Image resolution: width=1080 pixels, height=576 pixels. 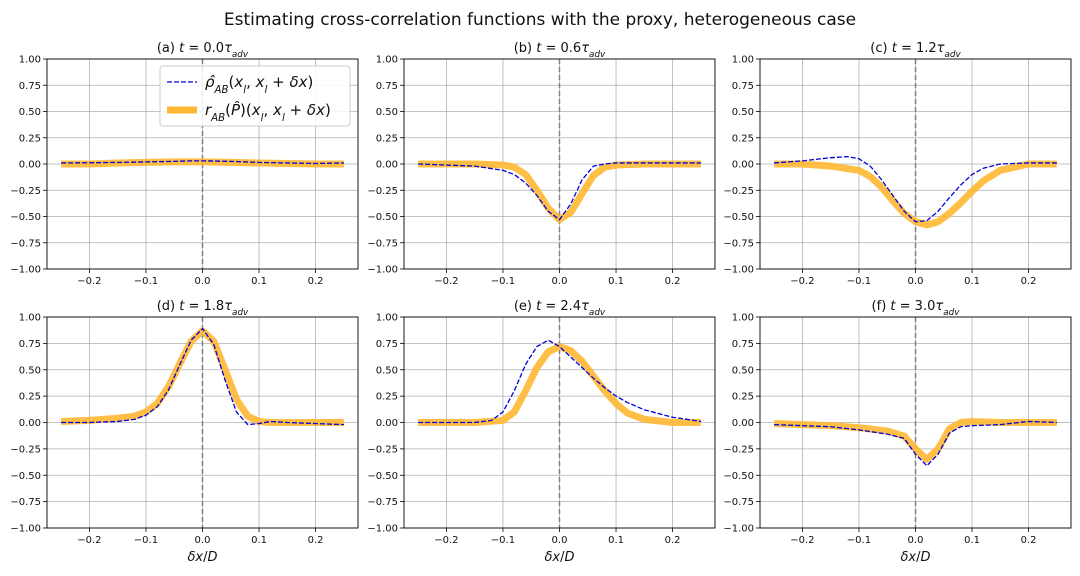 What do you see at coordinates (916, 308) in the screenshot?
I see `panel-title: (f) t = 3.0τadv` at bounding box center [916, 308].